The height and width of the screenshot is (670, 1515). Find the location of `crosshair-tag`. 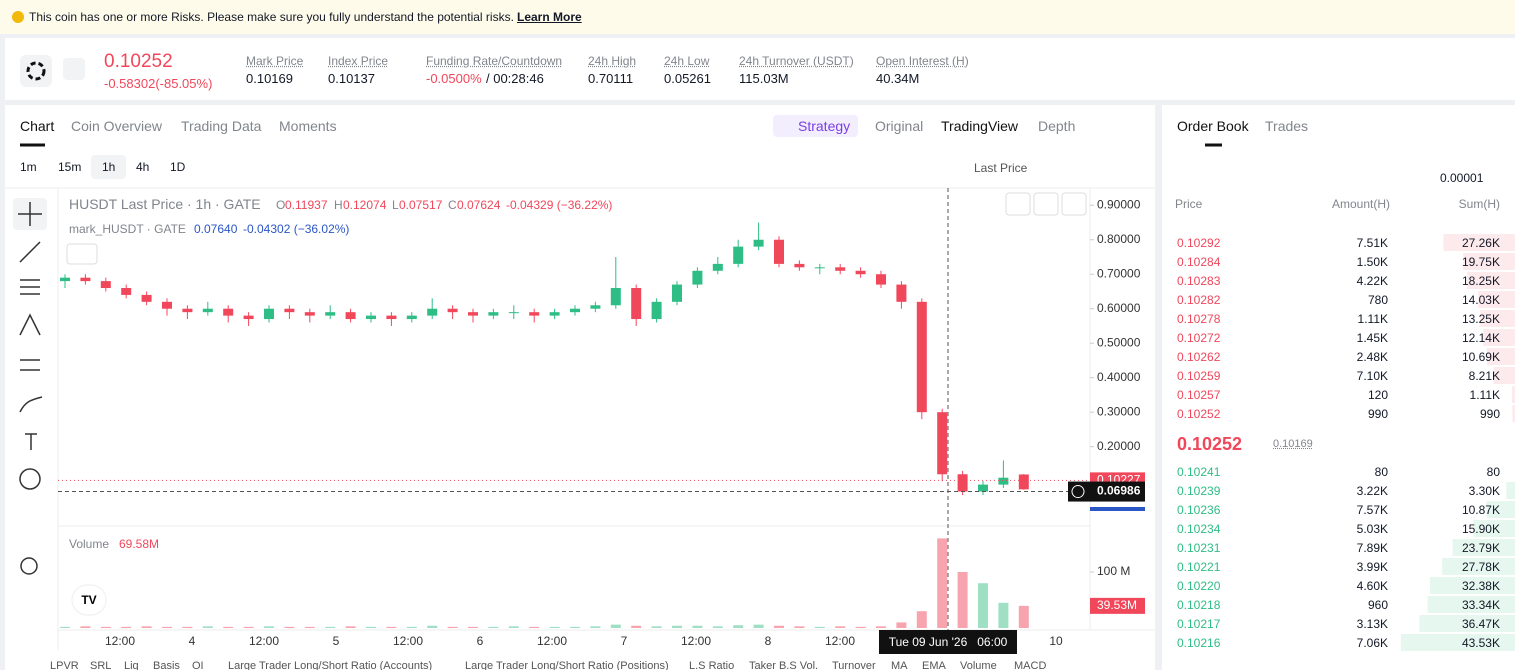

crosshair-tag is located at coordinates (1106, 491).